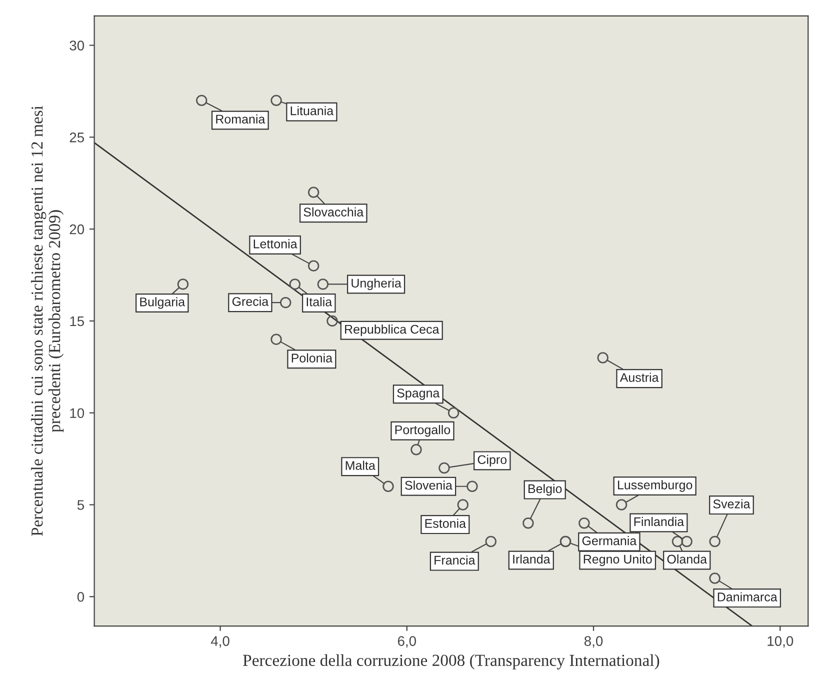 This screenshot has width=813, height=691. Describe the element at coordinates (312, 111) in the screenshot. I see `annotation: Lituania` at that location.